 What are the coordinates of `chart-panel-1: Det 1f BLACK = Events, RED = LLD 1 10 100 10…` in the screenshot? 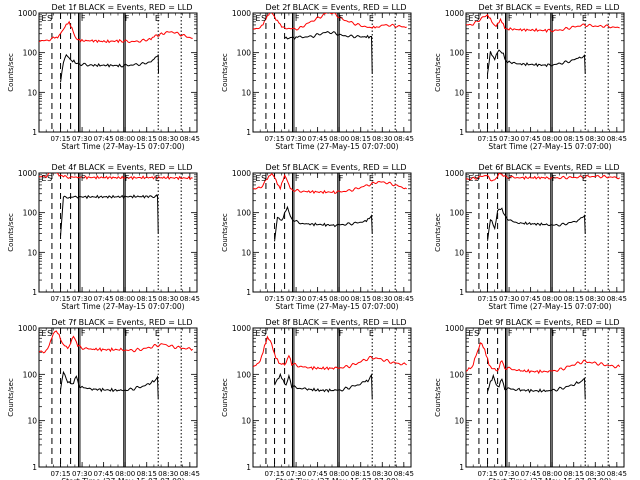 It's located at (103, 77).